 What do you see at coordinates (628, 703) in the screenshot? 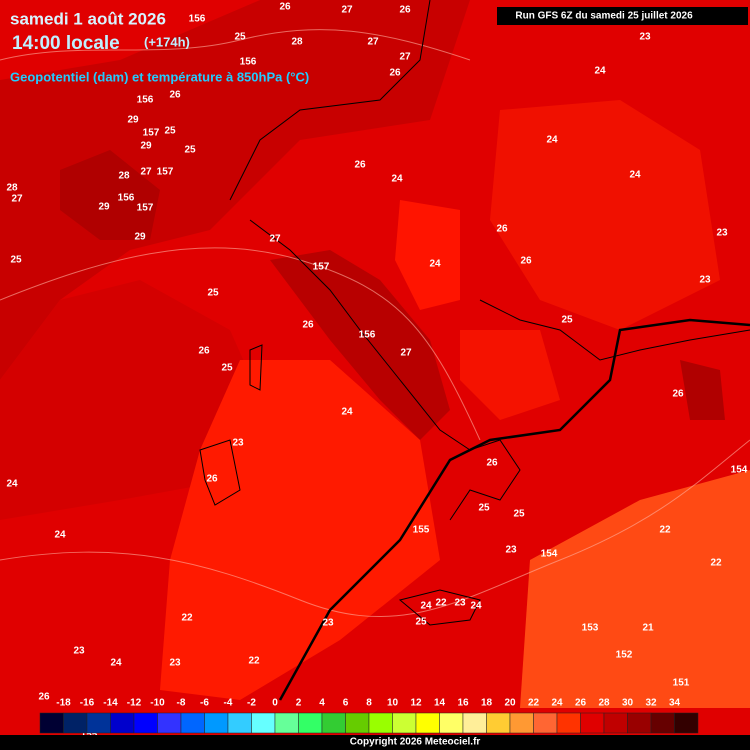
I see `legend-tick-label: 30` at bounding box center [628, 703].